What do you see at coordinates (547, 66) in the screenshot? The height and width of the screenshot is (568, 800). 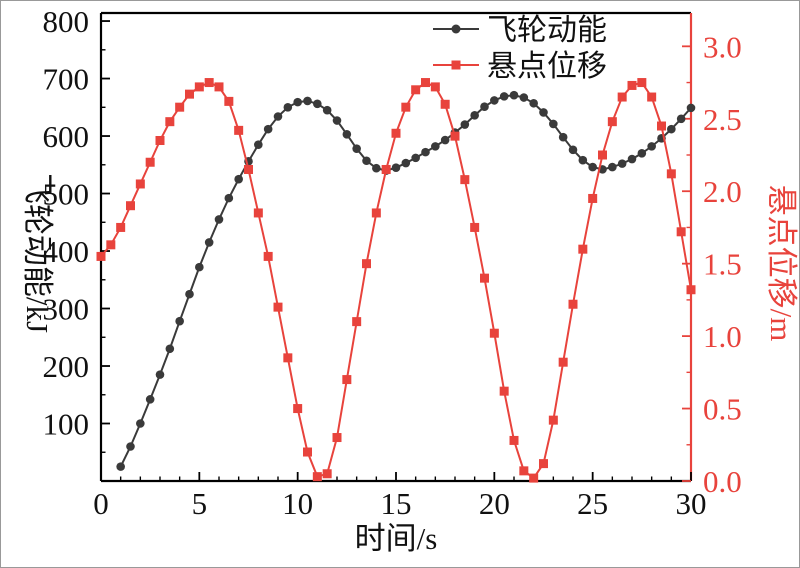 I see `legend-label: 悬点位移` at bounding box center [547, 66].